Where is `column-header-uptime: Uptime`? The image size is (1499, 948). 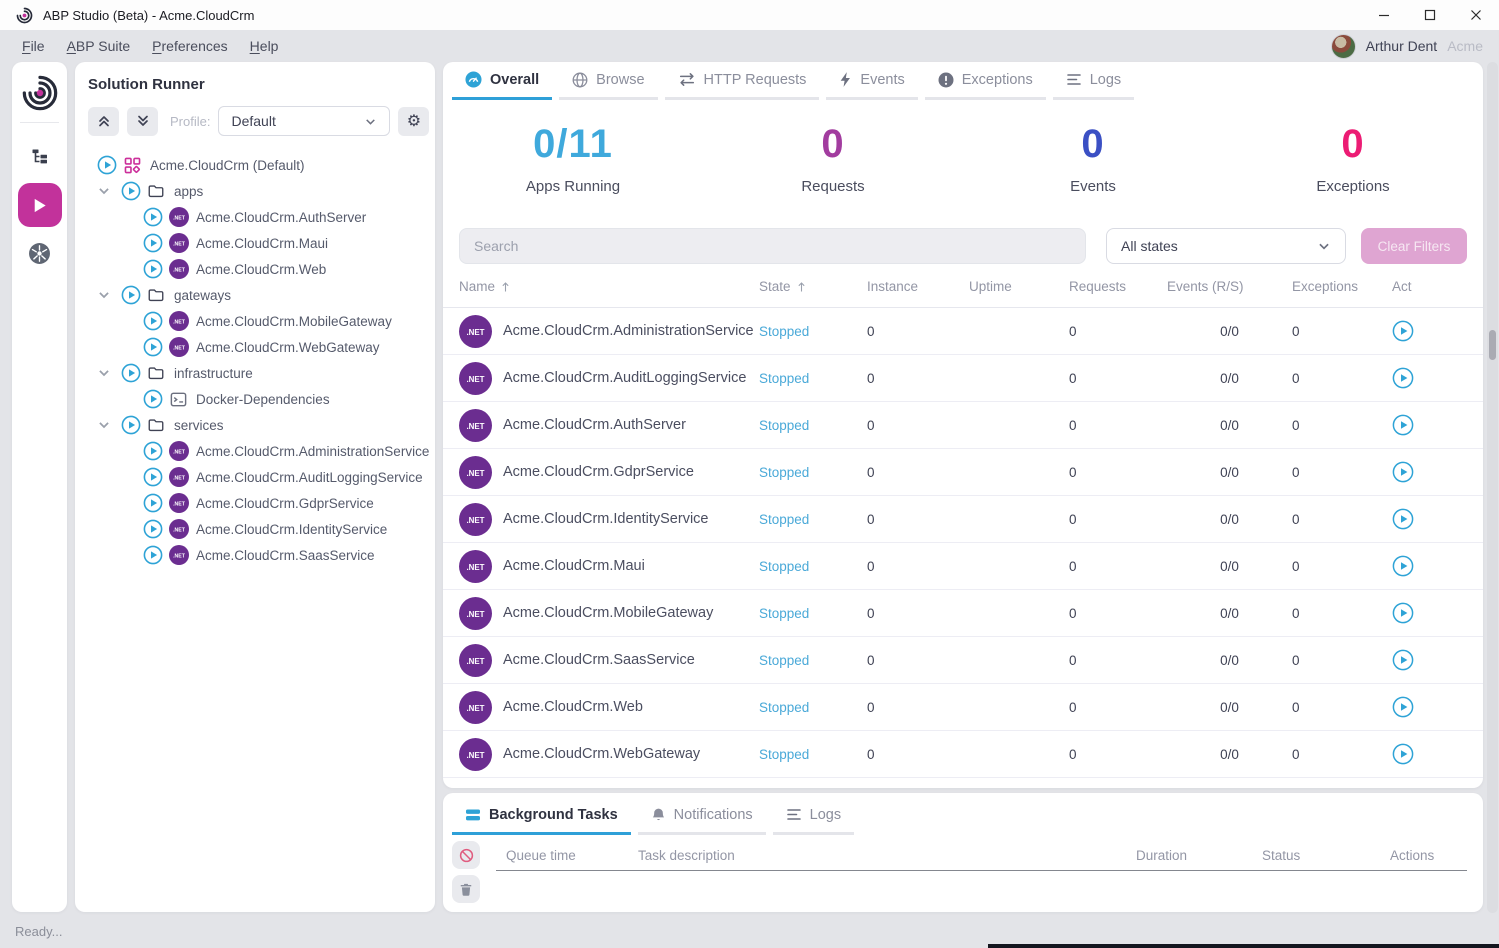
column-header-uptime: Uptime is located at coordinates (990, 286).